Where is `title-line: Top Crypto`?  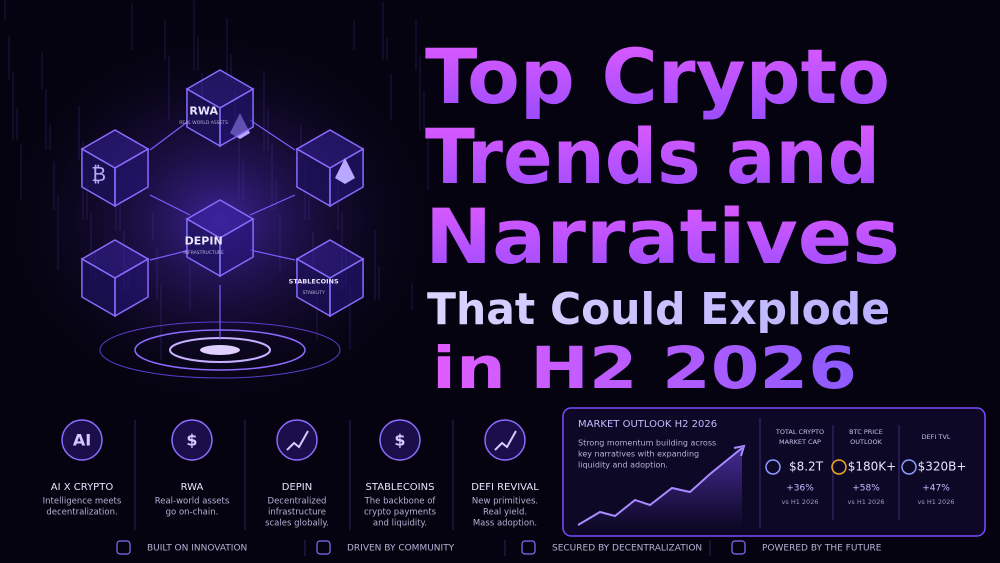
title-line: Top Crypto is located at coordinates (657, 76).